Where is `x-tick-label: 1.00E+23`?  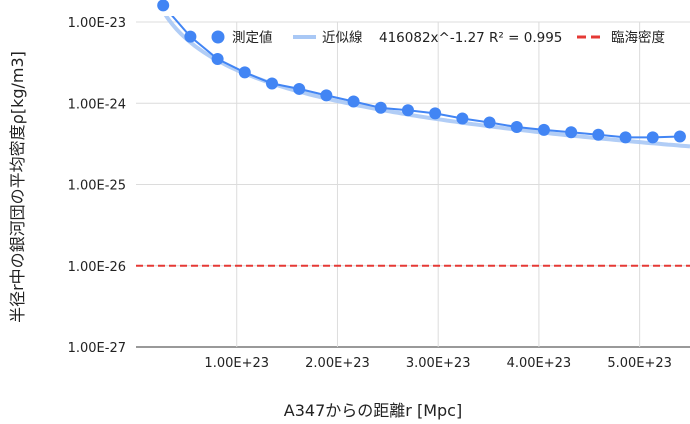 x-tick-label: 1.00E+23 is located at coordinates (236, 363).